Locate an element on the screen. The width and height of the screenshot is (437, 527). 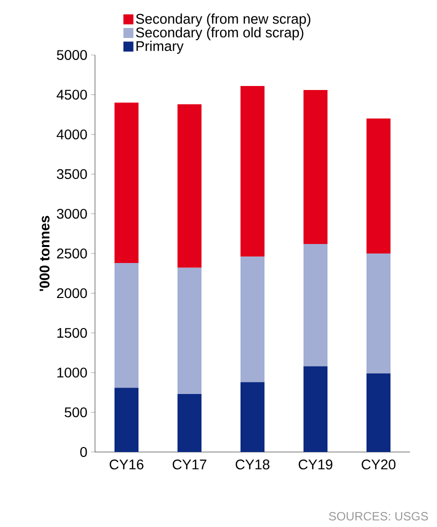
y-axis-title: '000 tonnes is located at coordinates (45, 253).